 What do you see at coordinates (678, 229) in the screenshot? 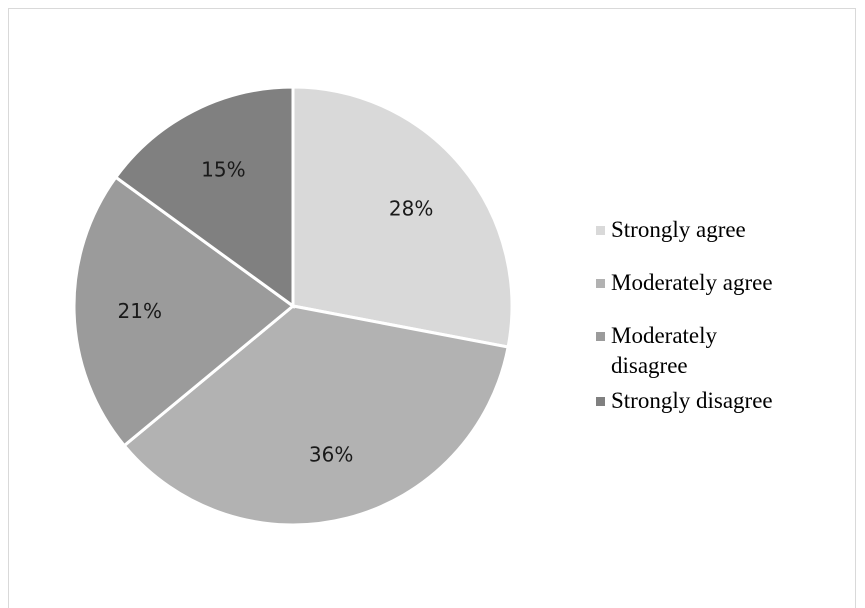
I see `legend-label-strongly-agree: Strongly agree` at bounding box center [678, 229].